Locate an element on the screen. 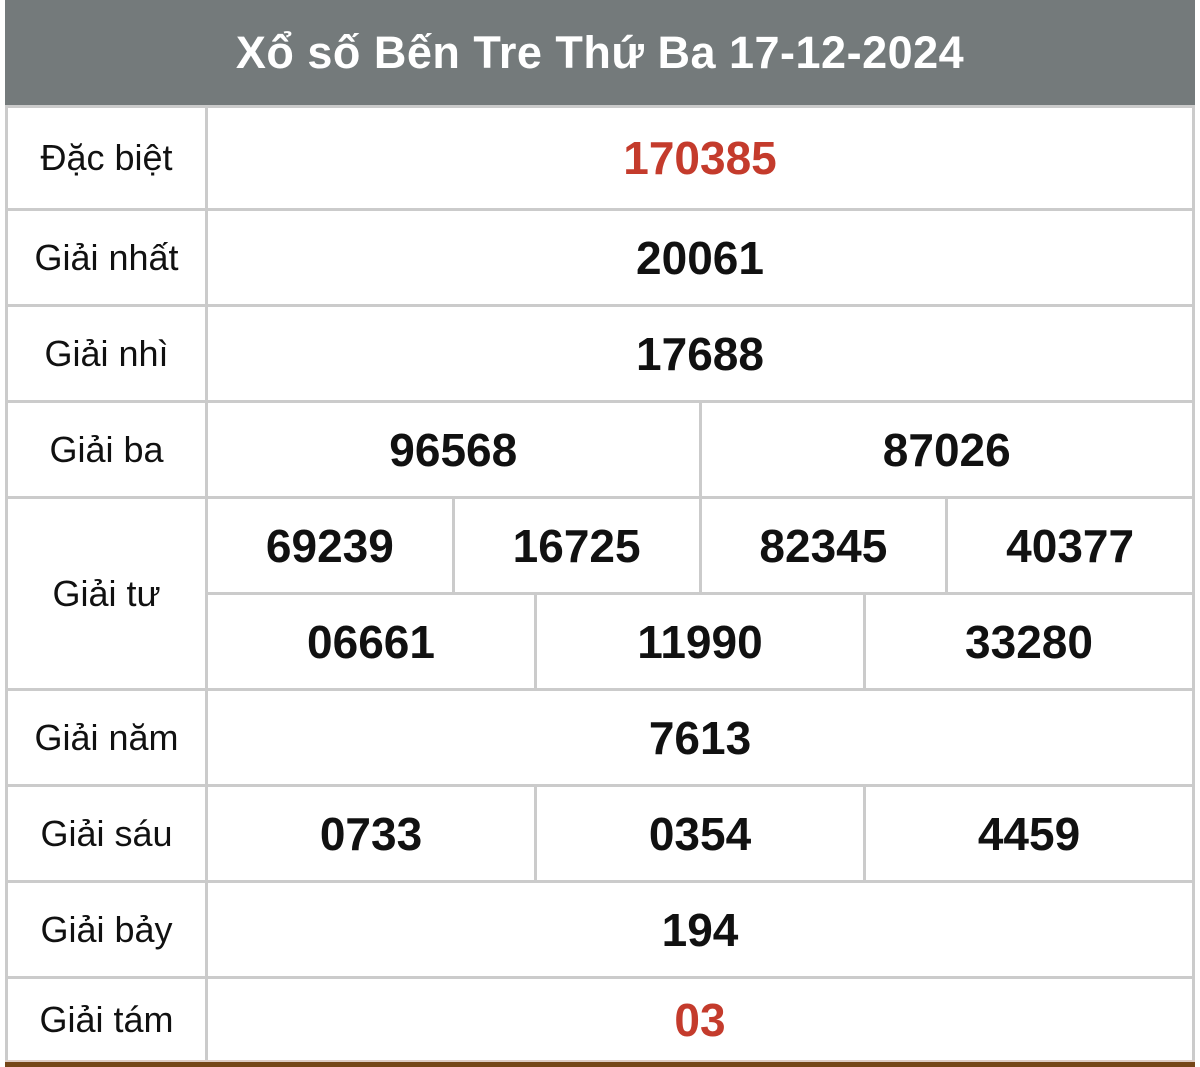 The image size is (1200, 1067). prize-label-giai-bay: Giải bảy is located at coordinates (106, 929).